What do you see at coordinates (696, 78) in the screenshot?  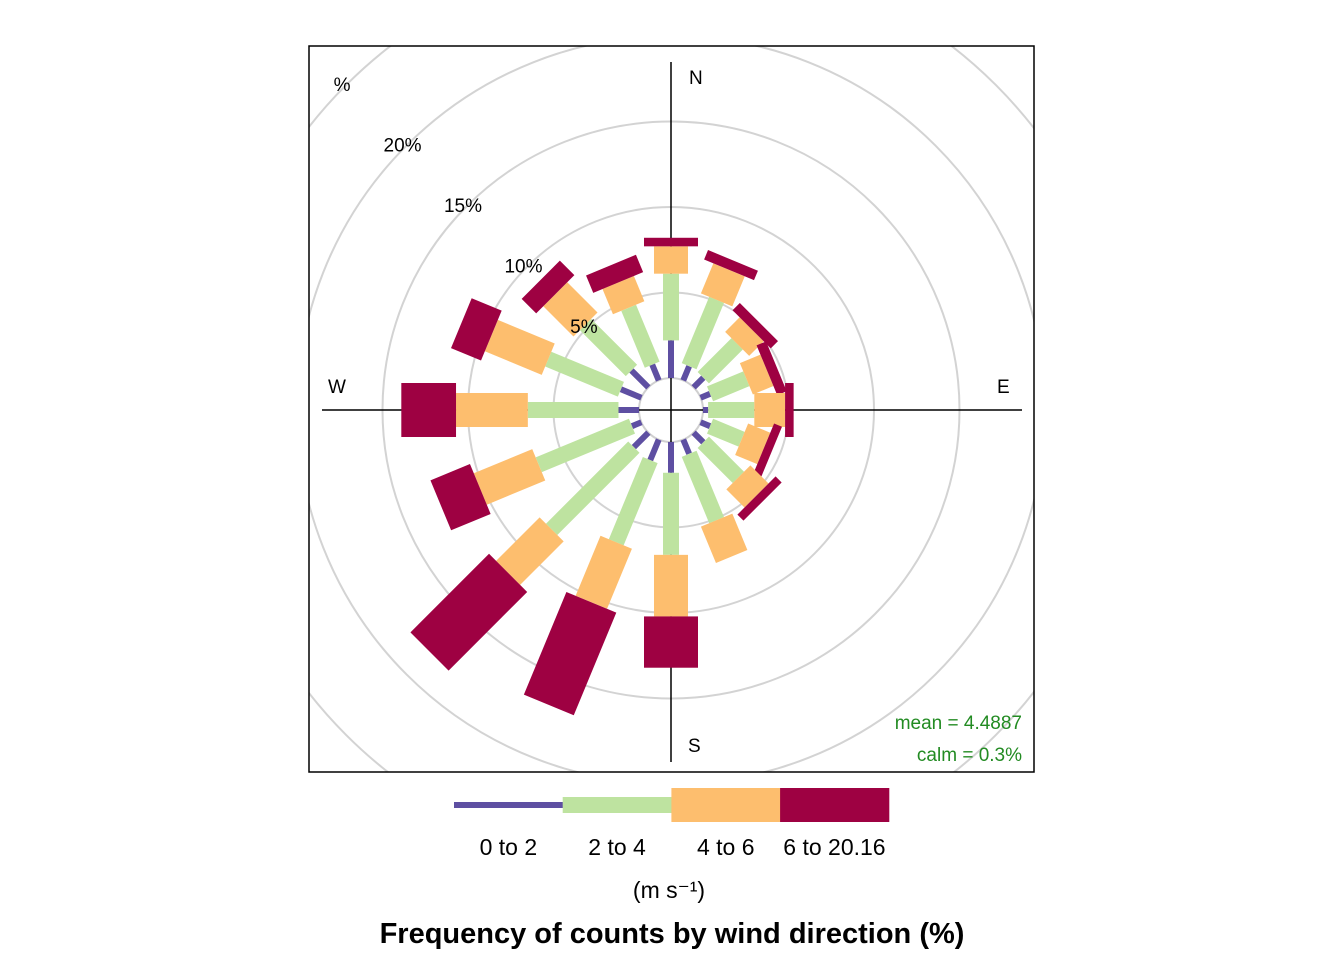 I see `compass-label-n: N` at bounding box center [696, 78].